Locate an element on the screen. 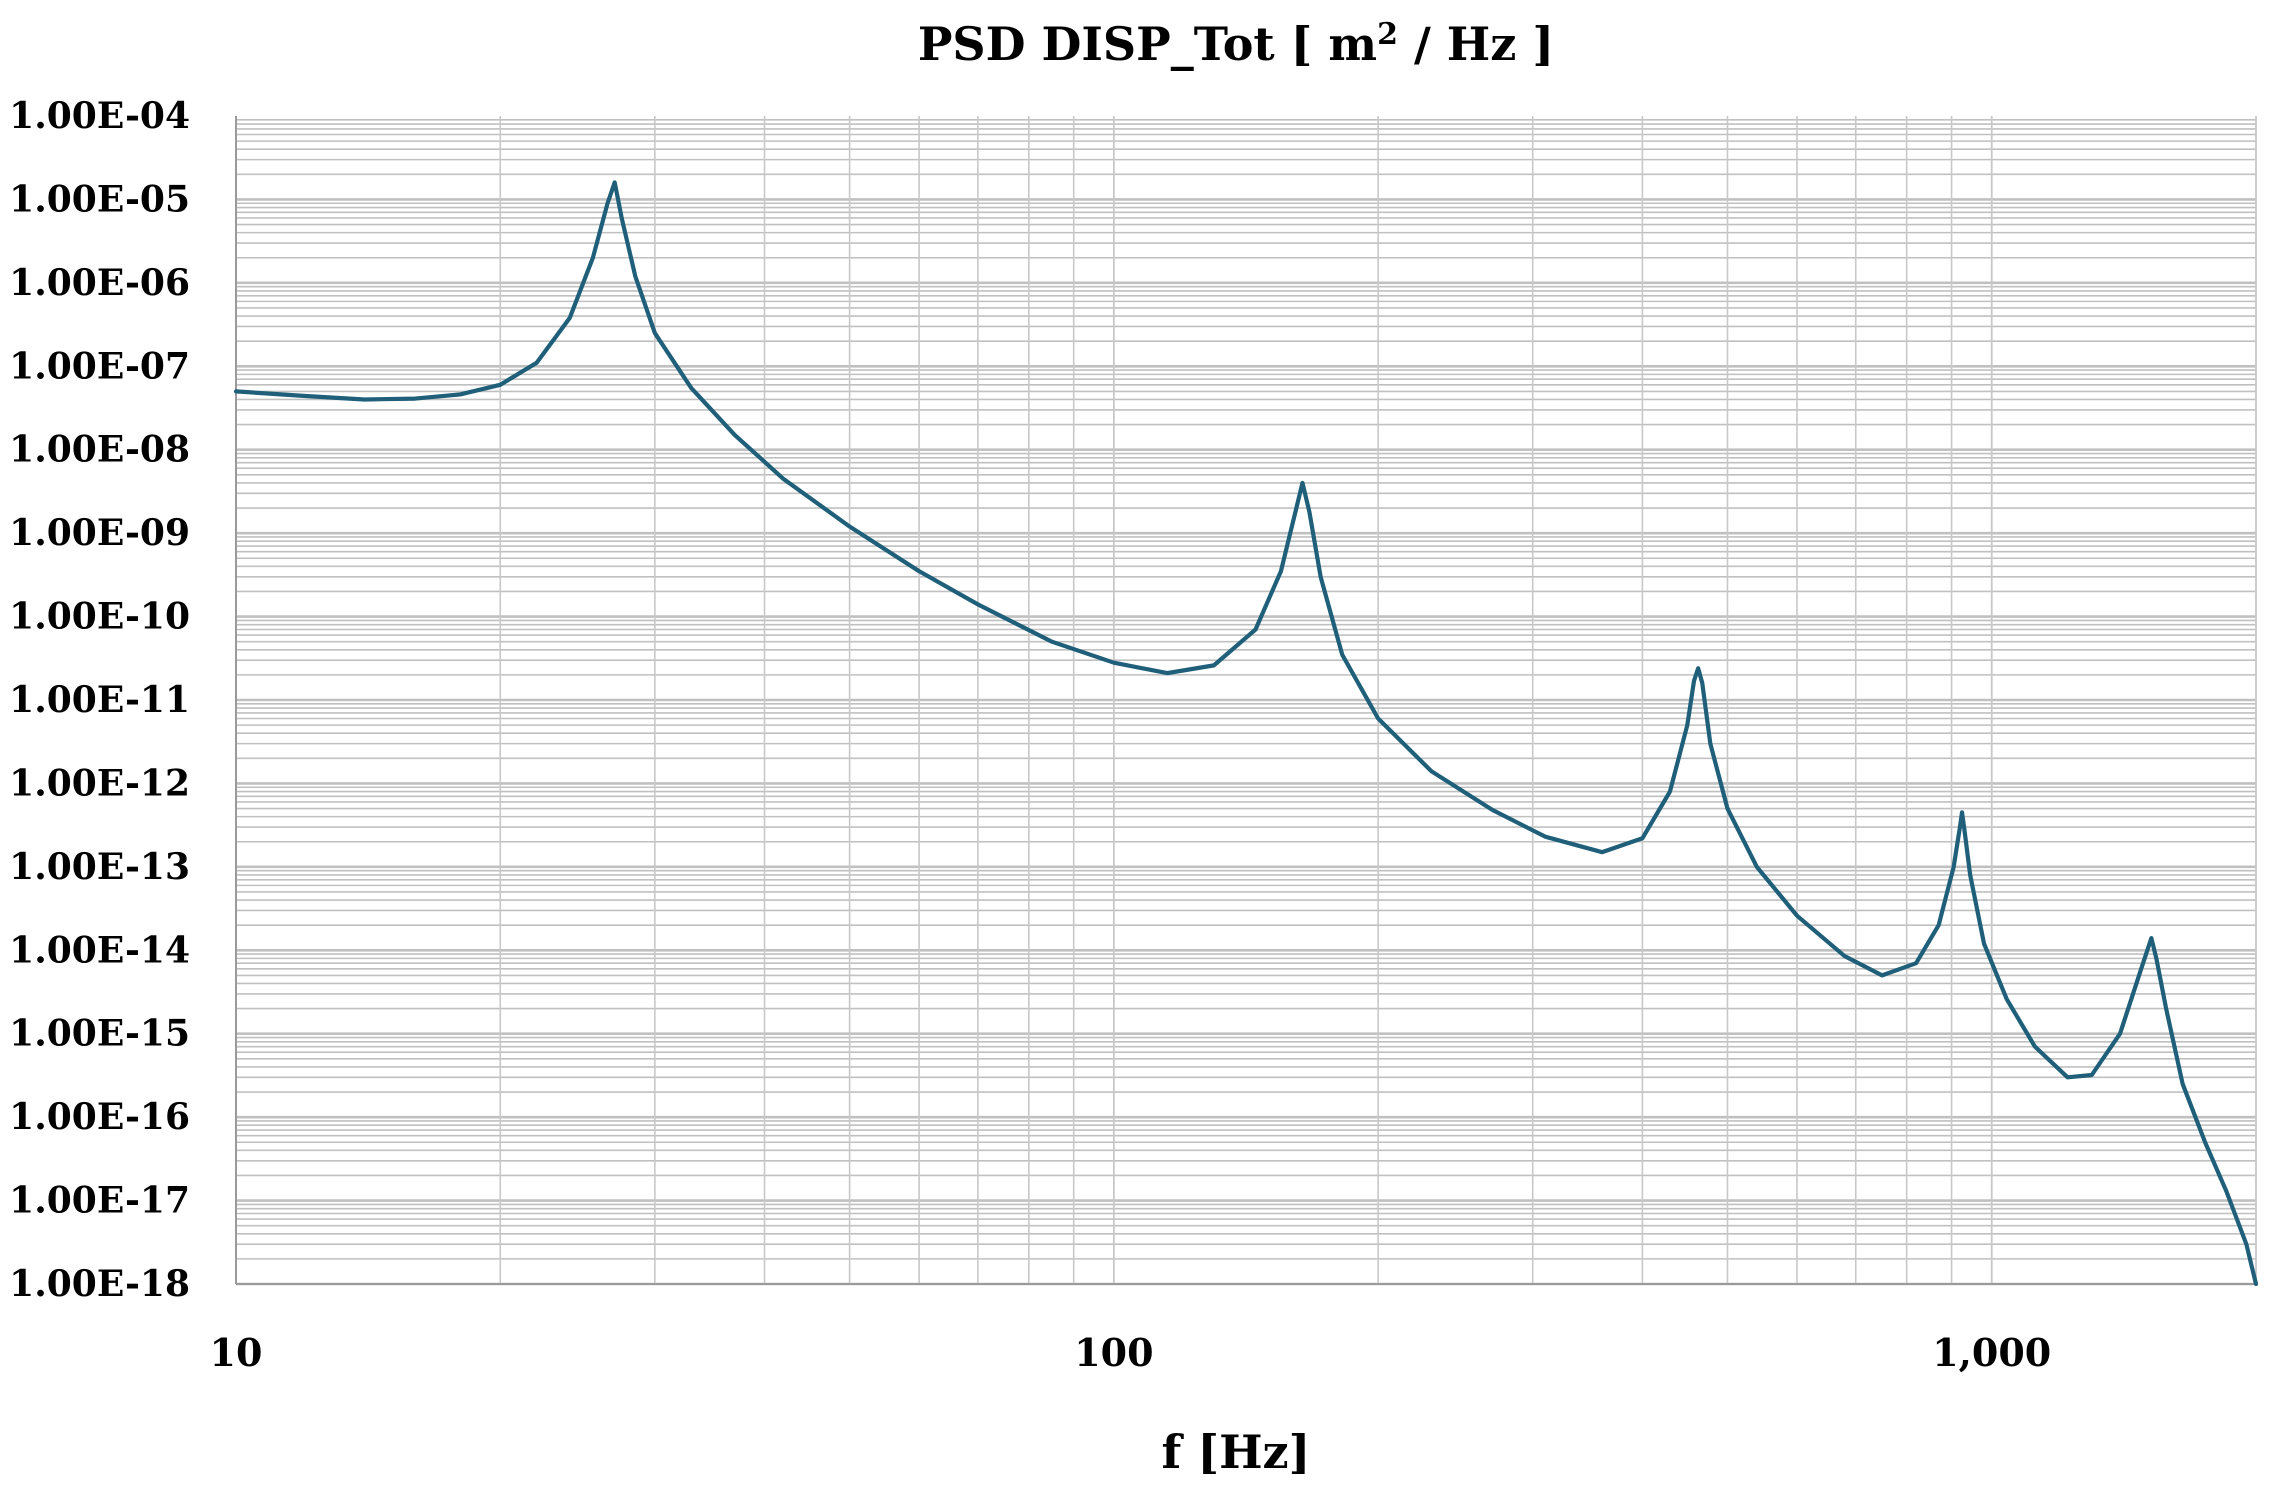  y-tick-label: 1.00E-14 is located at coordinates (99, 950).